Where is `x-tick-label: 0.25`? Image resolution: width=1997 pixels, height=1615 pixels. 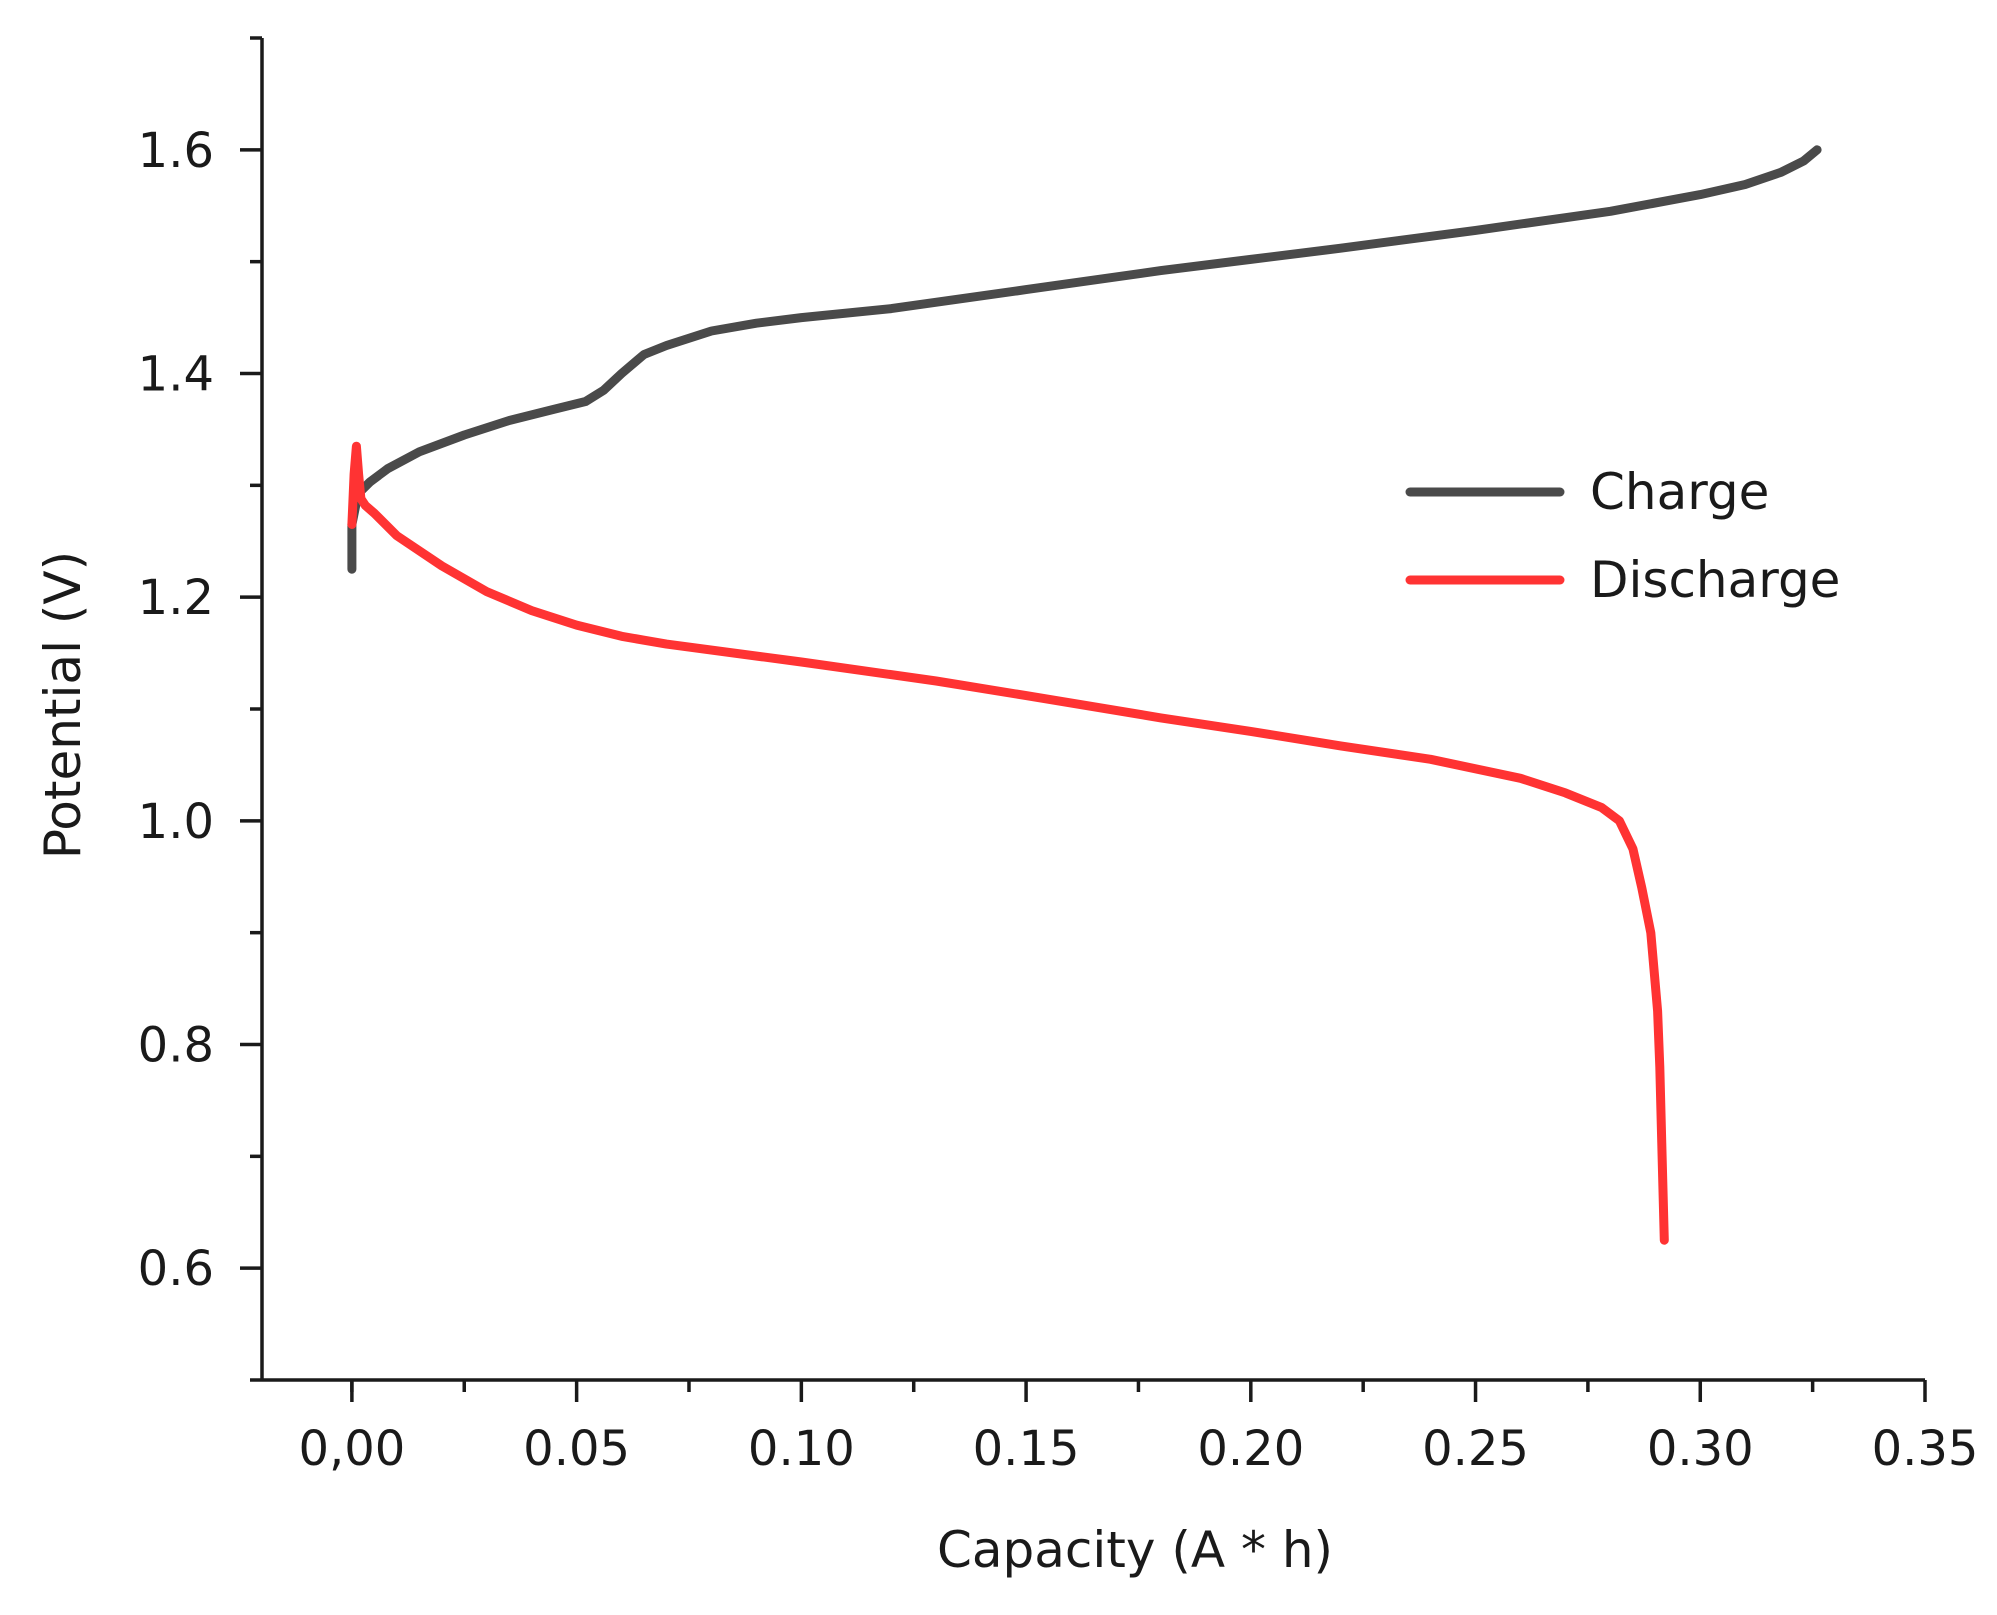 x-tick-label: 0.25 is located at coordinates (1475, 1449).